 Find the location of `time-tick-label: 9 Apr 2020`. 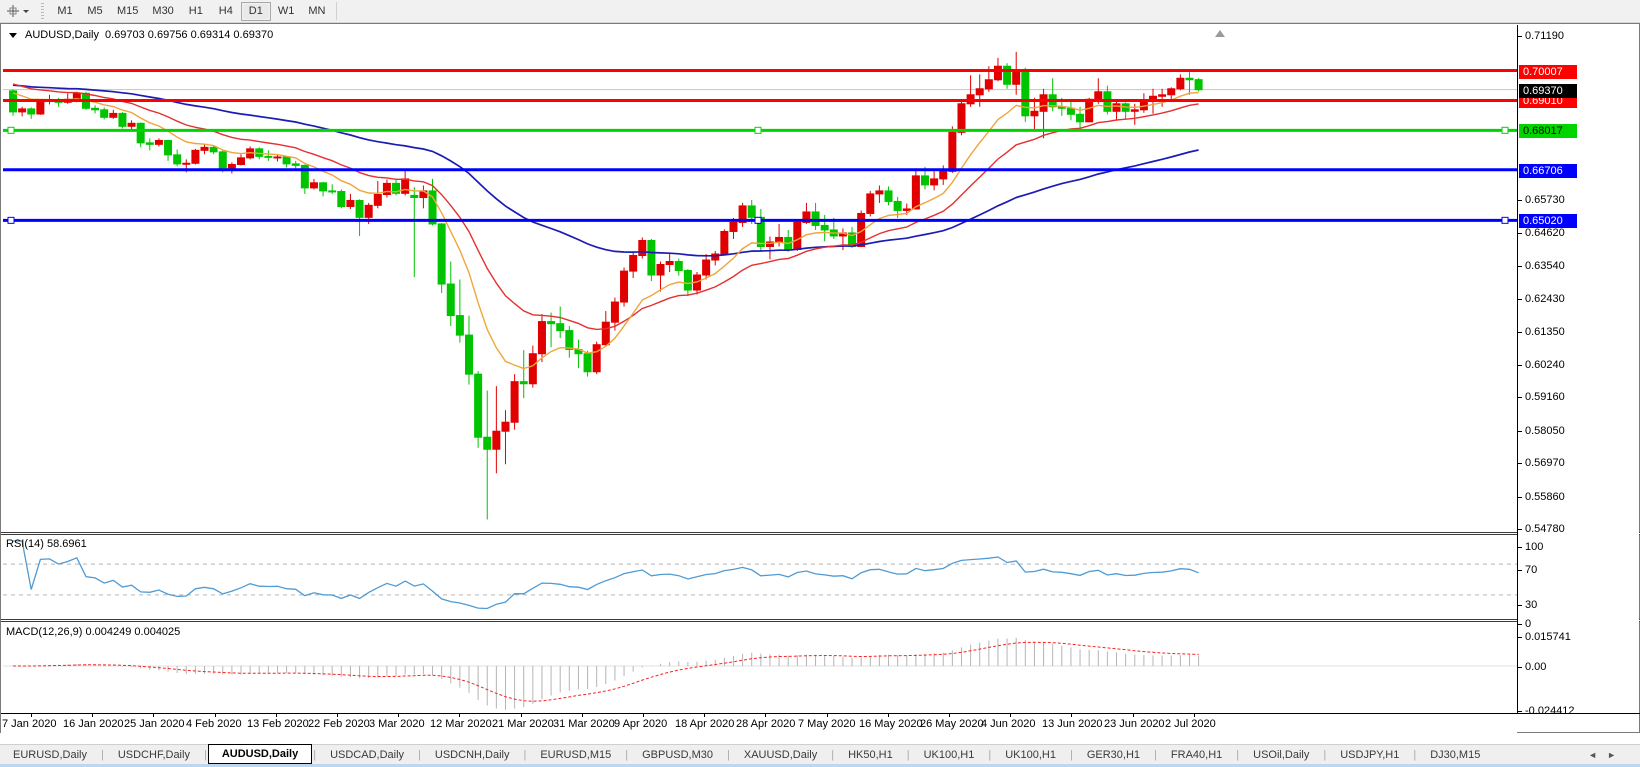

time-tick-label: 9 Apr 2020 is located at coordinates (641, 724).